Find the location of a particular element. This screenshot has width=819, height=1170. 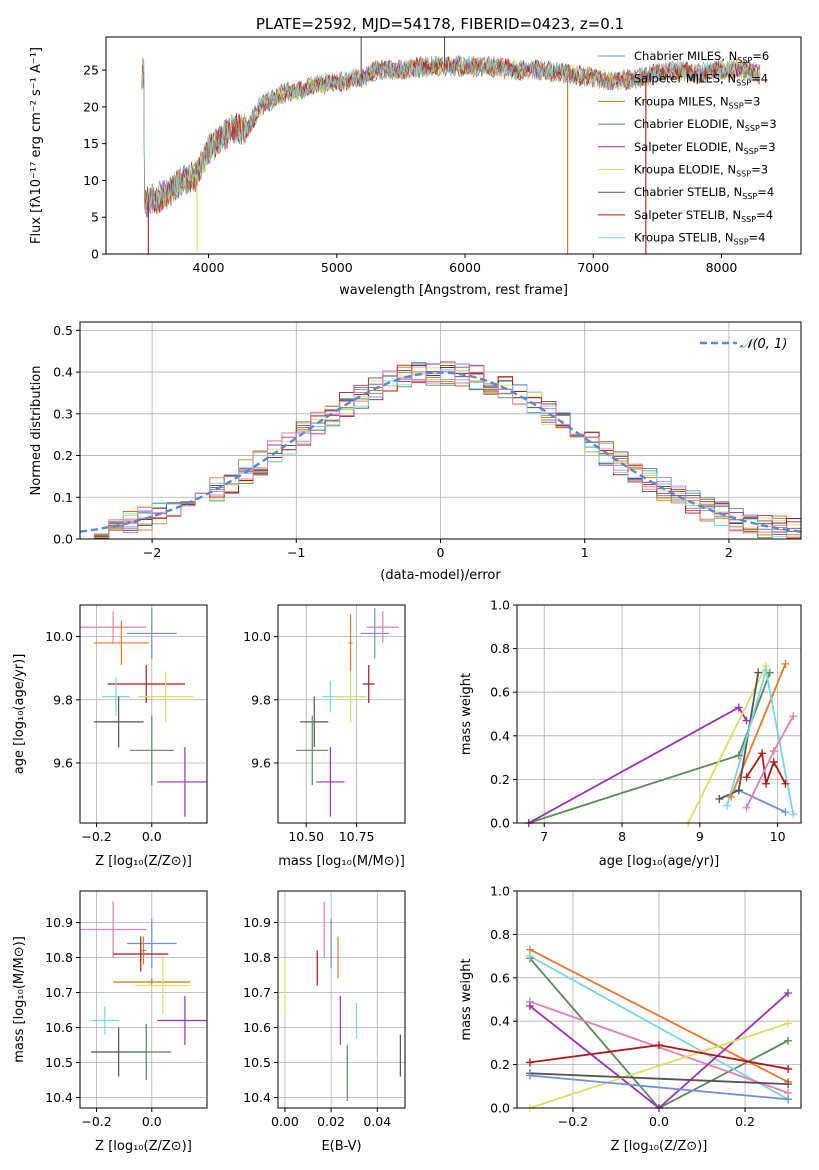

y-tick-label: 10.4 is located at coordinates (59, 1097).